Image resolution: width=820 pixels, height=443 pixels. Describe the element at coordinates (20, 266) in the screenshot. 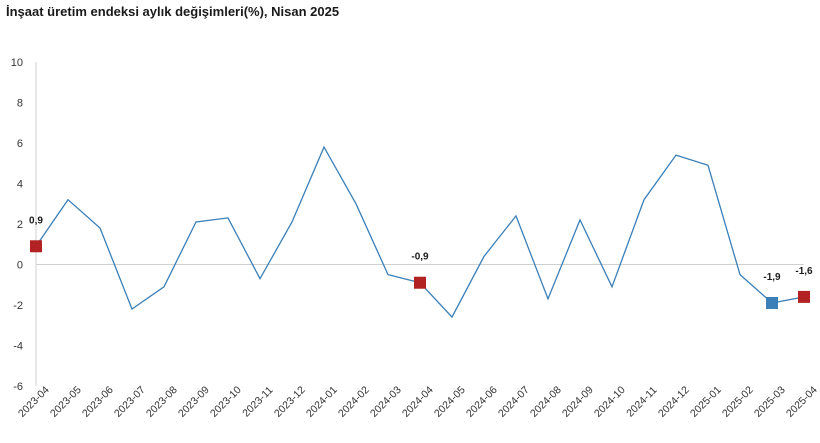

I see `y-tick-label: 0` at that location.